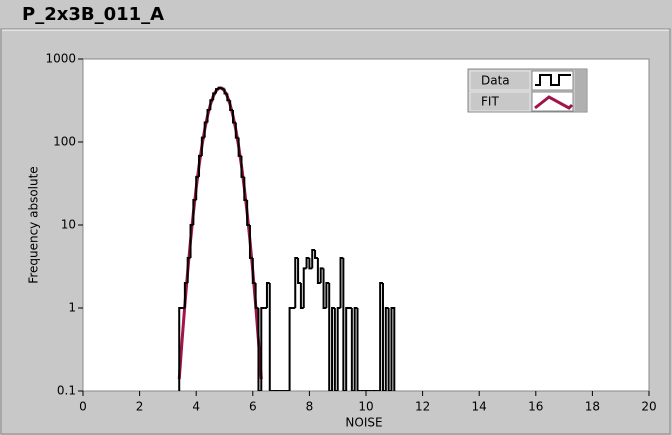 This screenshot has width=672, height=435. Describe the element at coordinates (196, 407) in the screenshot. I see `x-tick-label: 4` at that location.